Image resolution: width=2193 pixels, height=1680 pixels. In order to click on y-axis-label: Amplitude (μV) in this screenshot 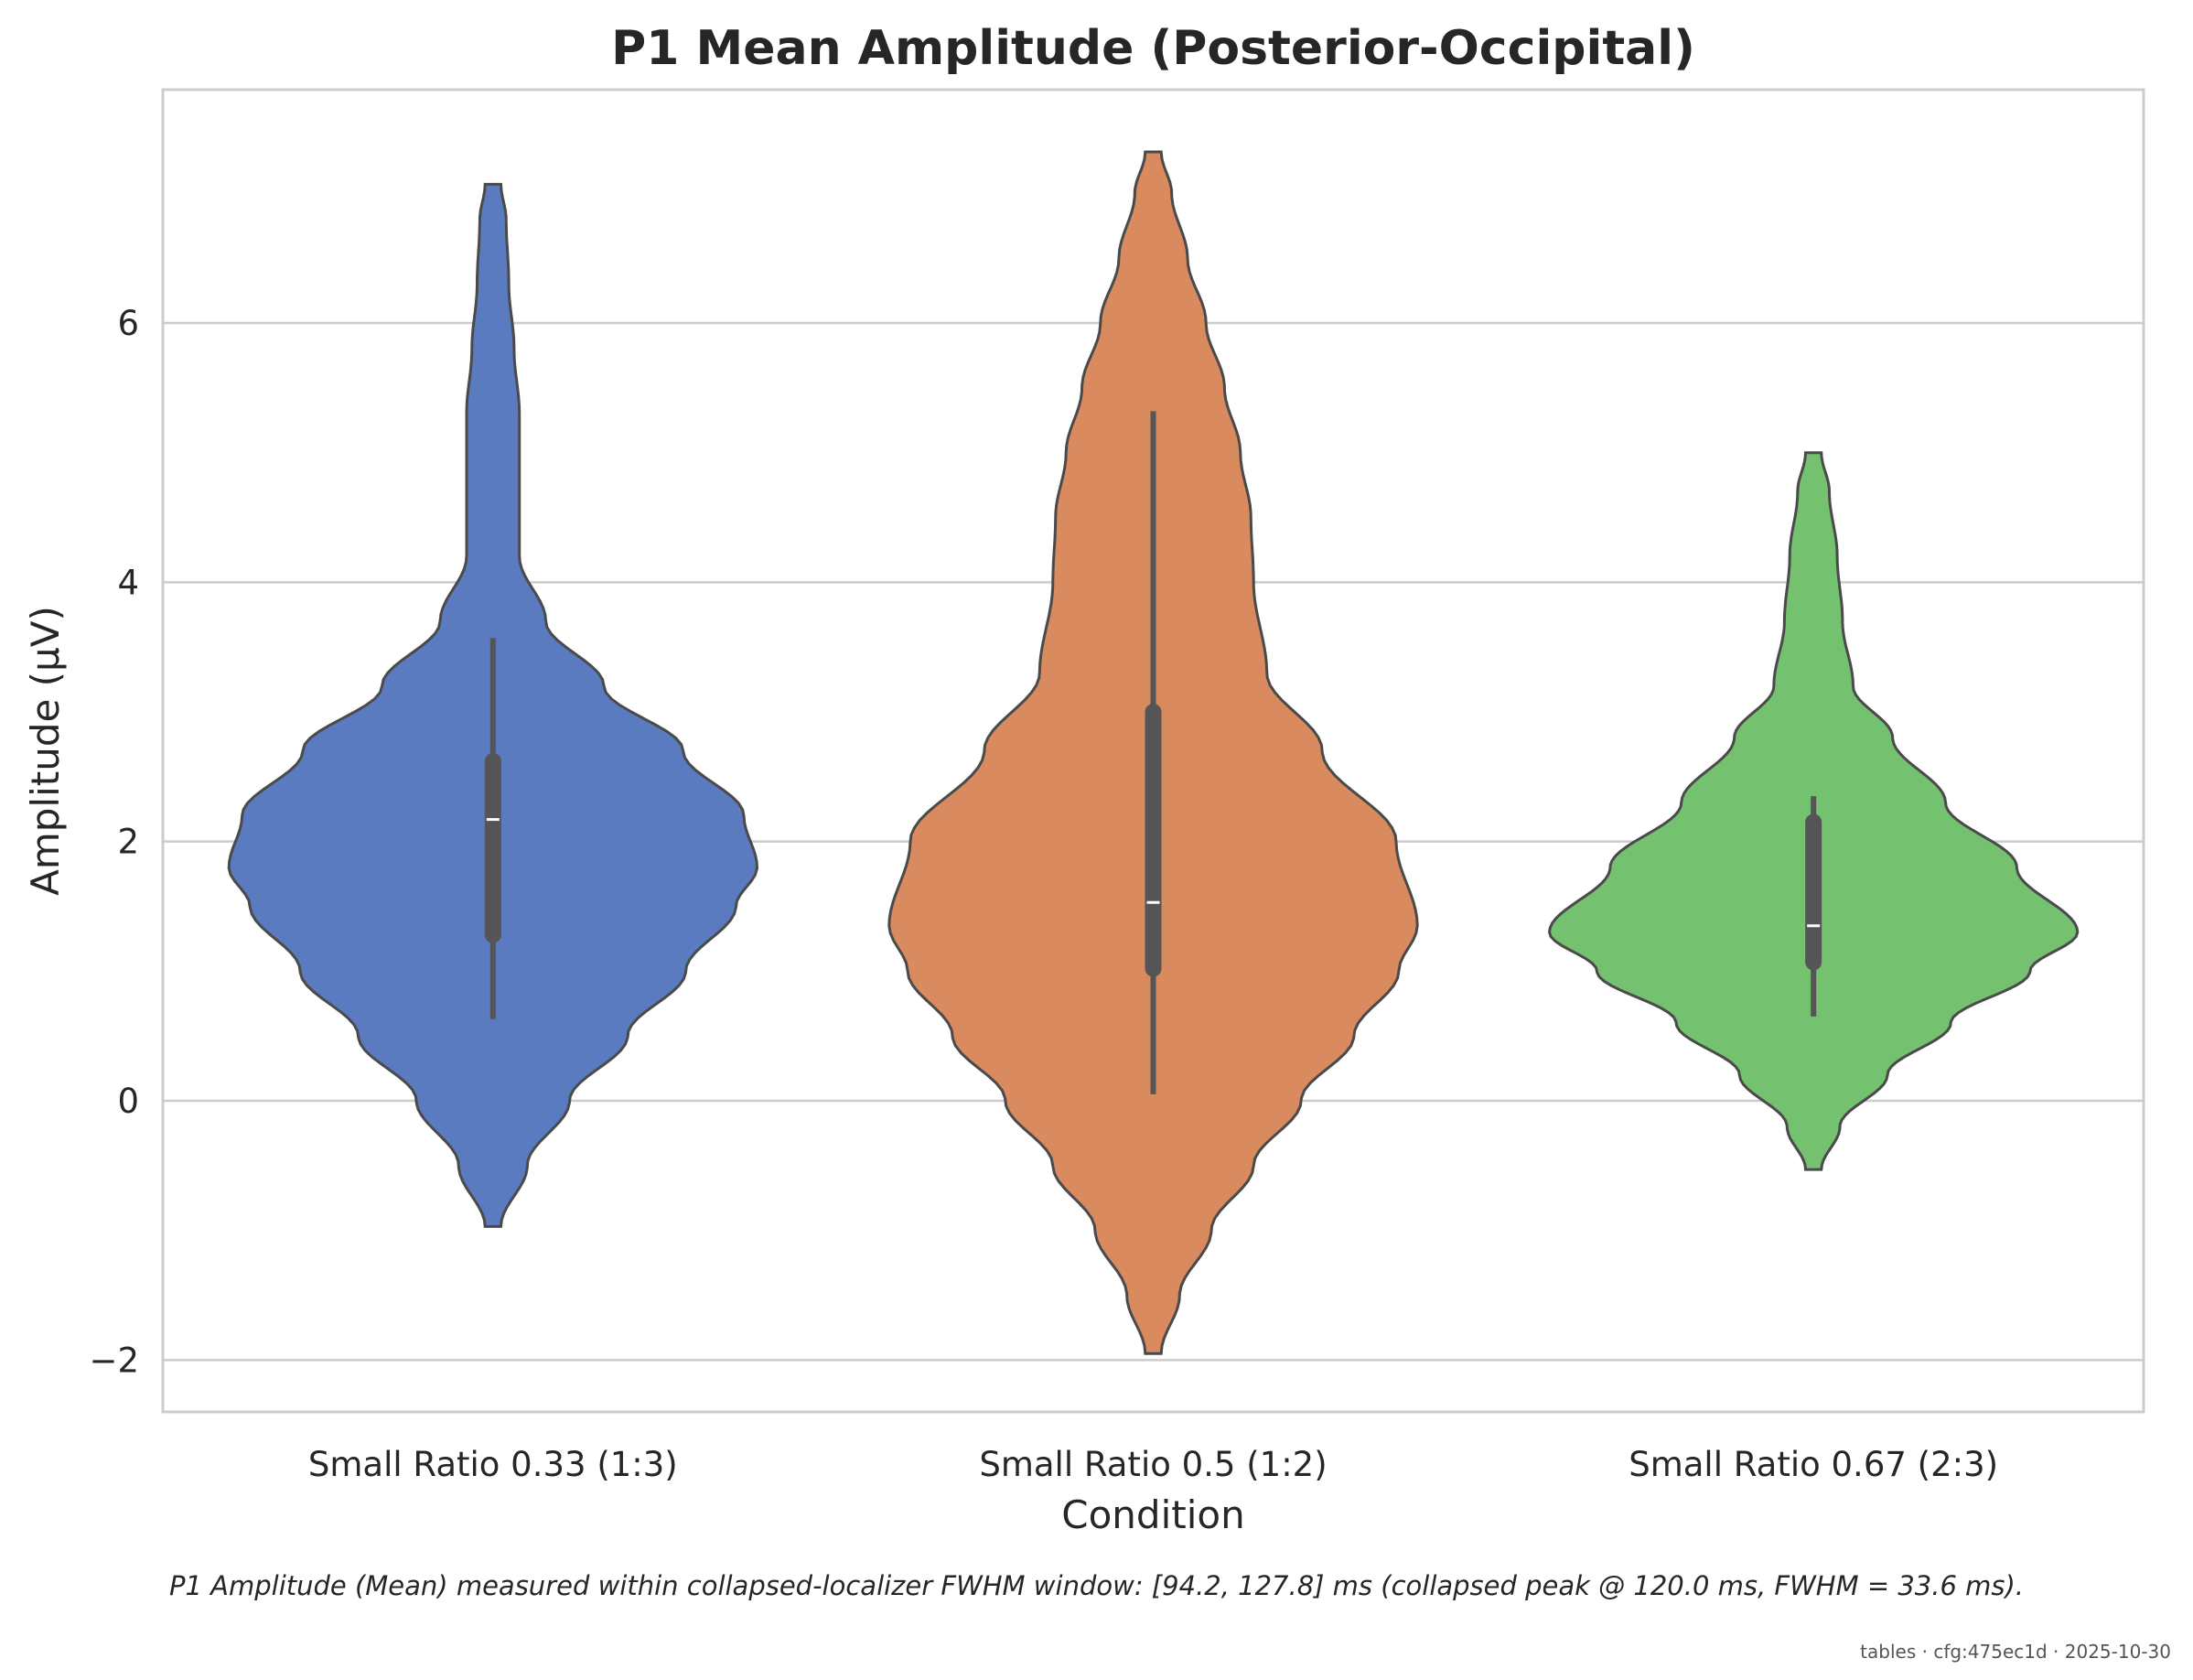, I will do `click(45, 751)`.